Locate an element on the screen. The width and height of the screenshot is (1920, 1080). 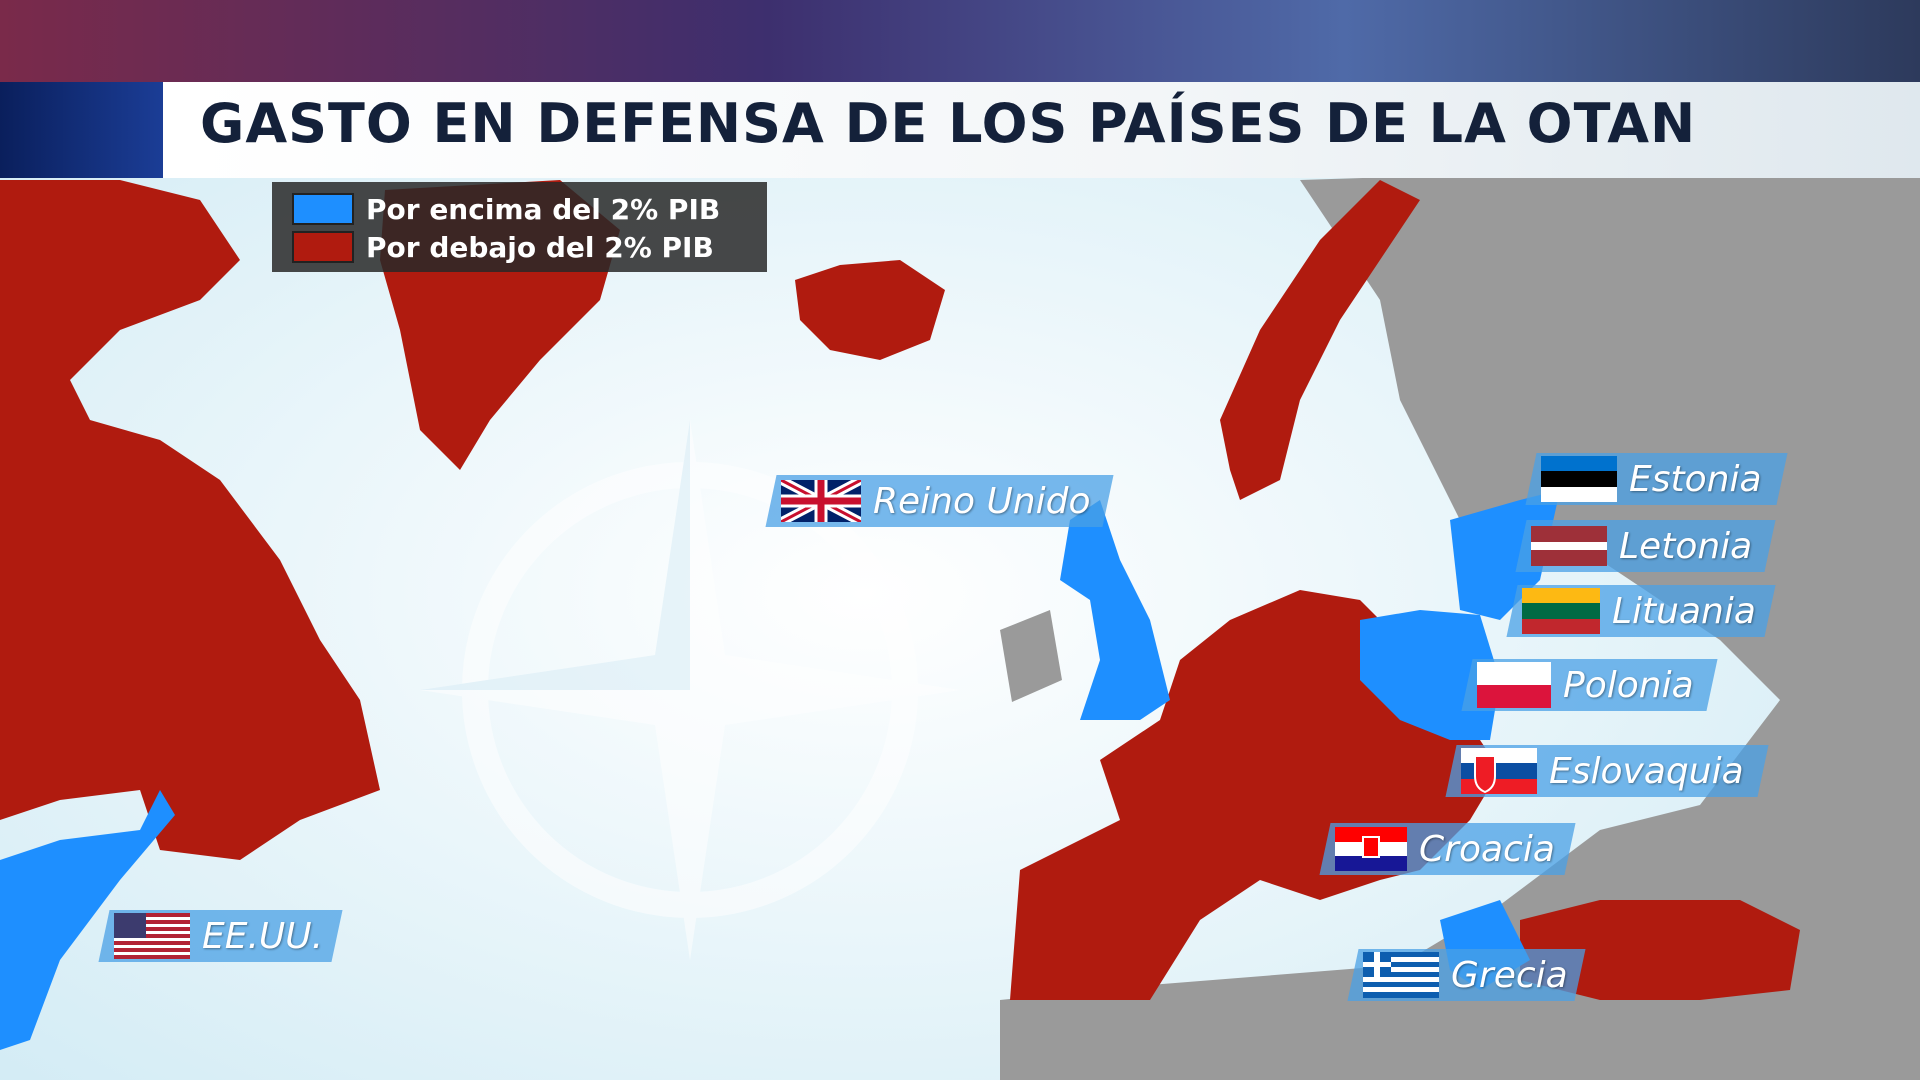
banner-block is located at coordinates (81, 130).